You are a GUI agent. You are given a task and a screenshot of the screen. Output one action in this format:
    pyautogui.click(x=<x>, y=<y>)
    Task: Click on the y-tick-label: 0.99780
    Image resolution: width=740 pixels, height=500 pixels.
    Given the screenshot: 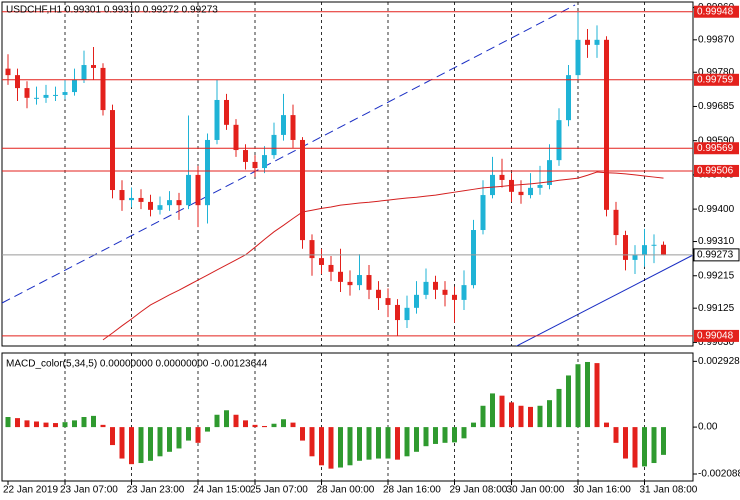 What is the action you would take?
    pyautogui.click(x=716, y=72)
    